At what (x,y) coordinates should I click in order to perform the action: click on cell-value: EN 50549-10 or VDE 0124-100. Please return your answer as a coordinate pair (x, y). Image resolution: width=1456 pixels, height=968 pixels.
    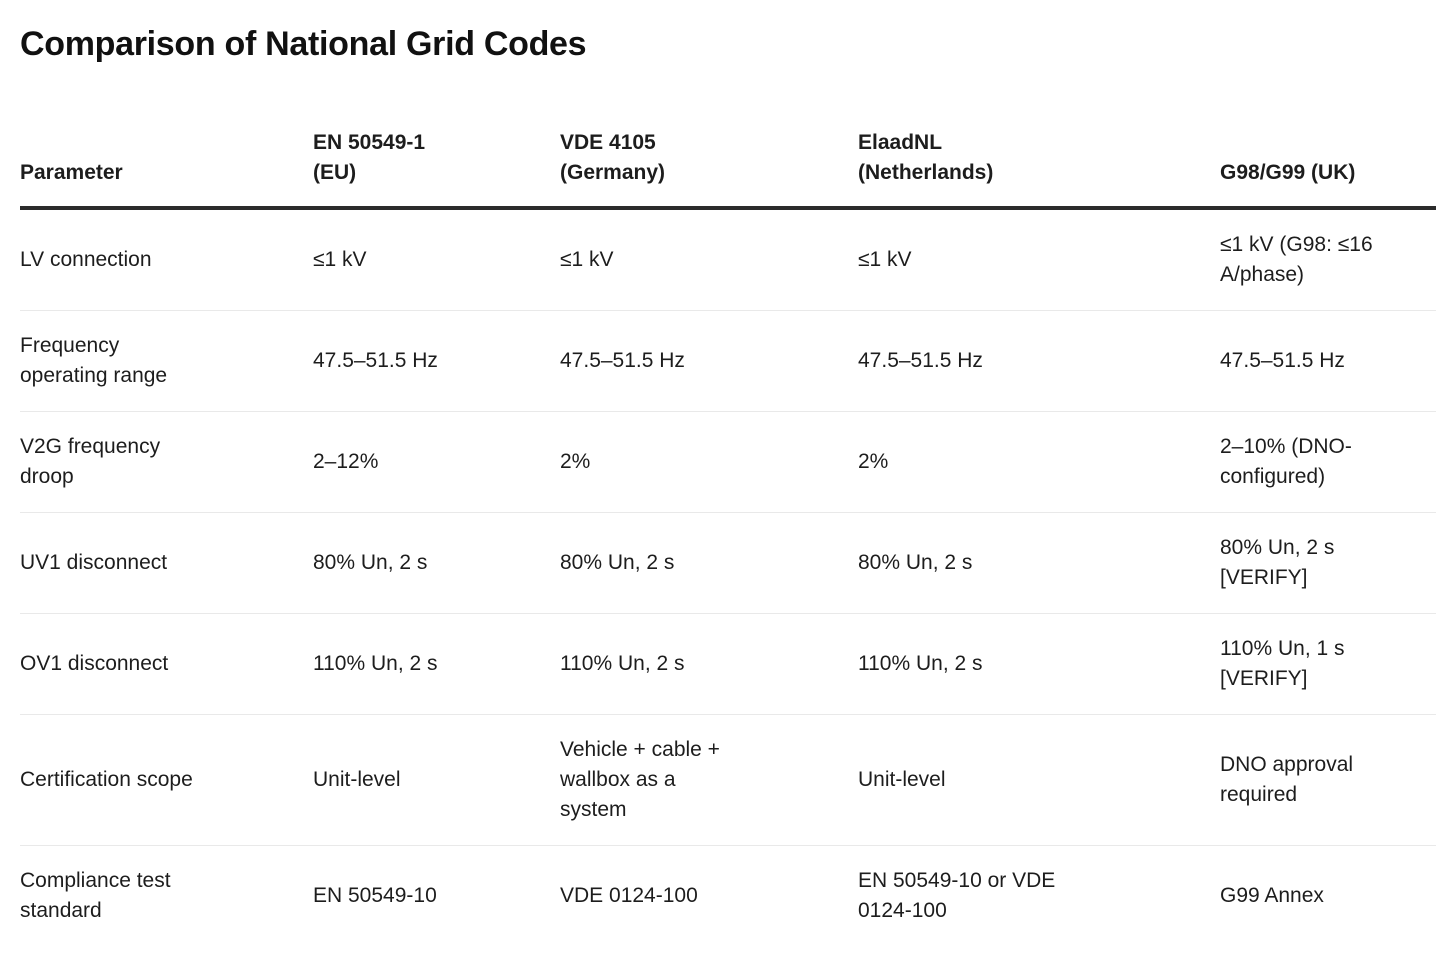
    Looking at the image, I should click on (957, 895).